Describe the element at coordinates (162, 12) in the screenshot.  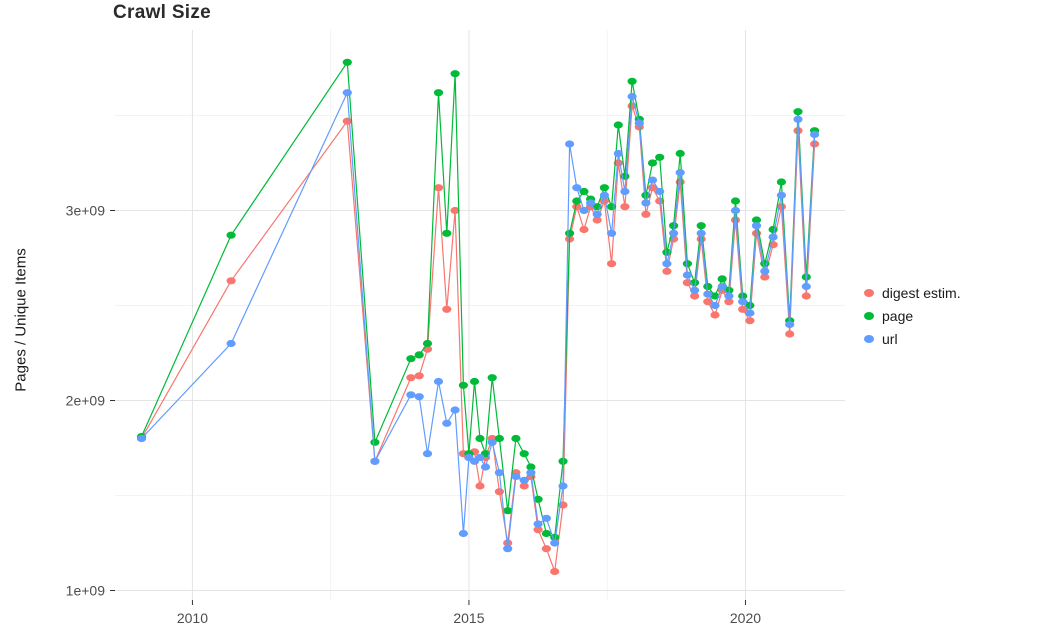
I see `chart-title: Crawl Size` at that location.